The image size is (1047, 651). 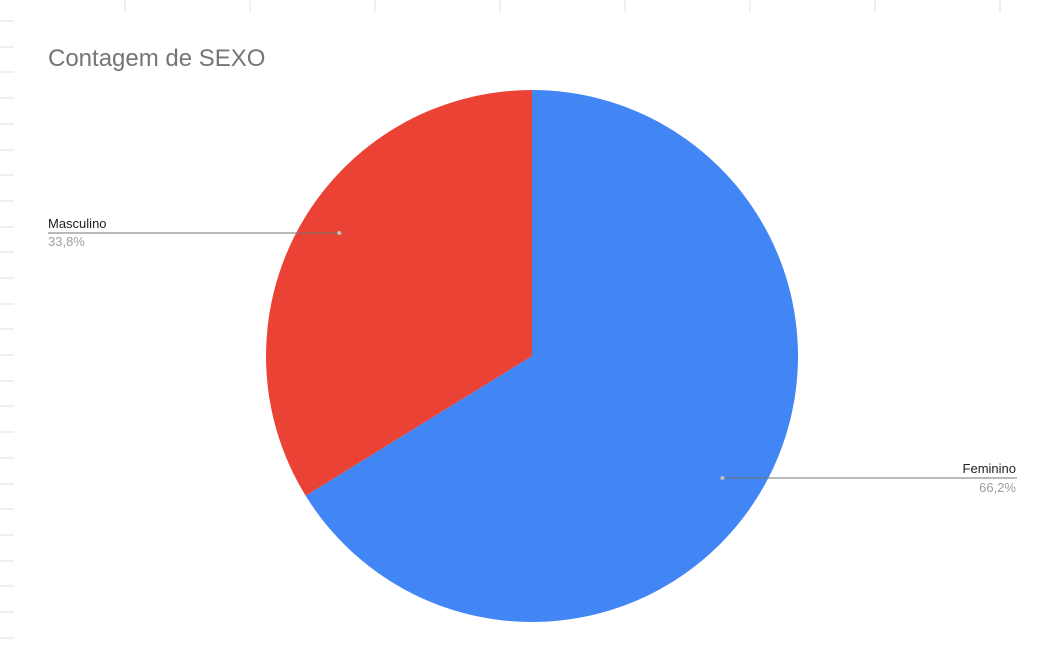 What do you see at coordinates (339, 233) in the screenshot?
I see `leader-dot-masculino` at bounding box center [339, 233].